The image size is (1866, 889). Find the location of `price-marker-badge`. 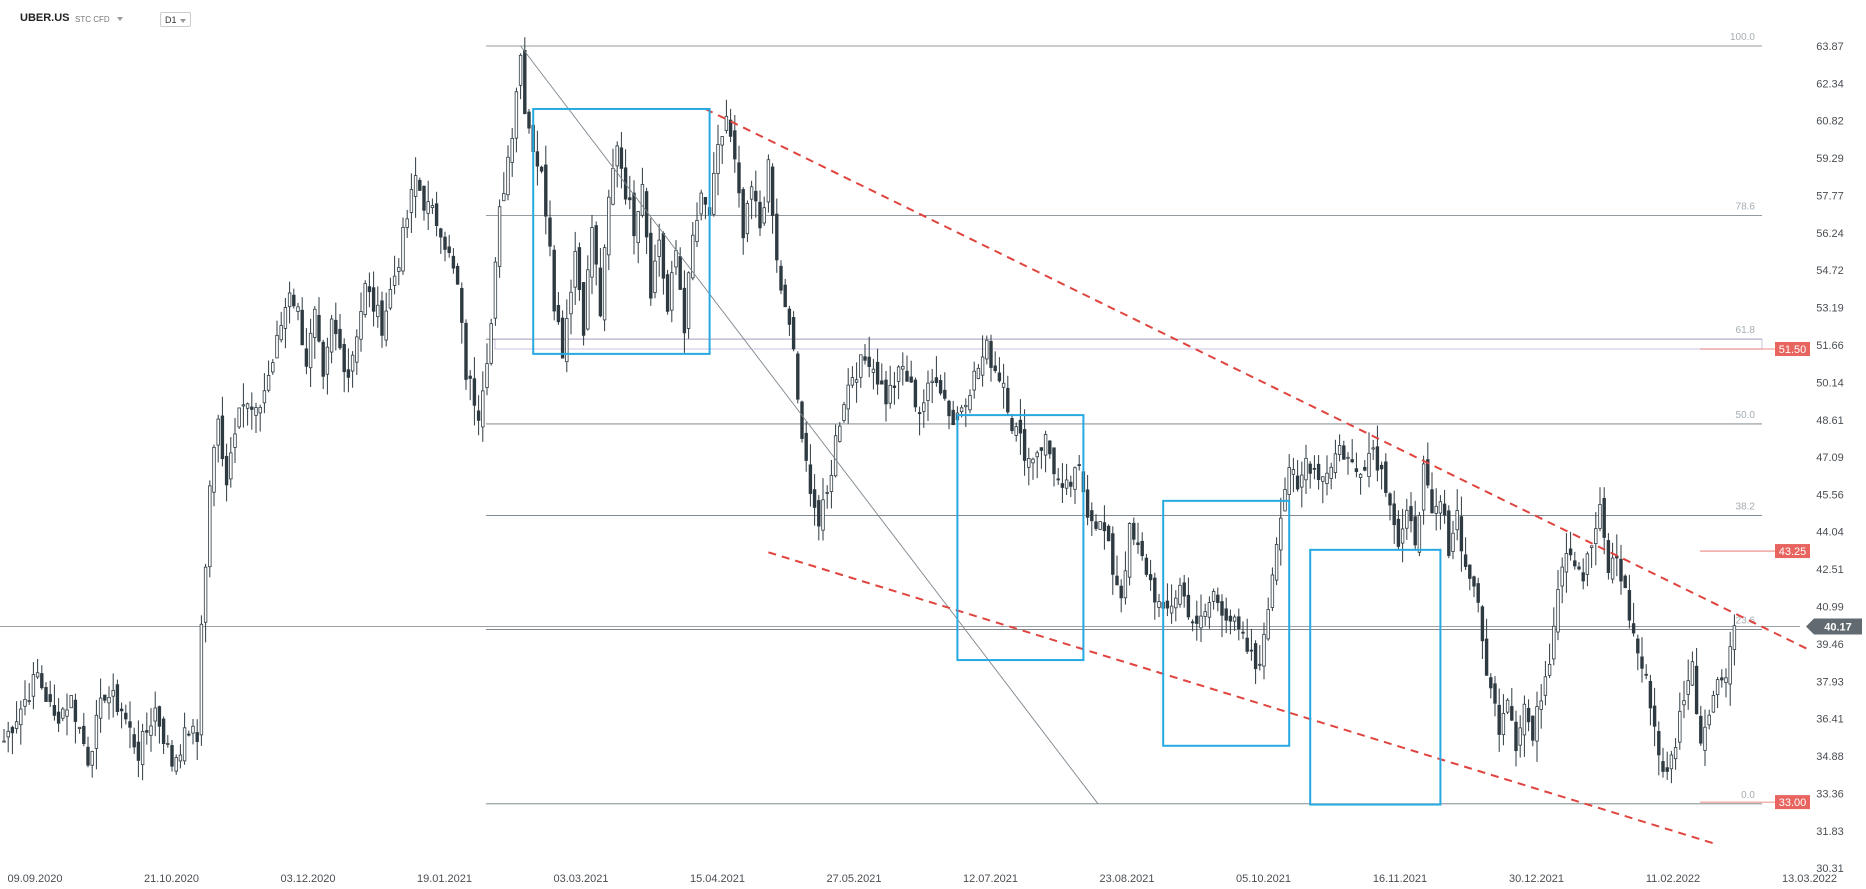

price-marker-badge is located at coordinates (1792, 551).